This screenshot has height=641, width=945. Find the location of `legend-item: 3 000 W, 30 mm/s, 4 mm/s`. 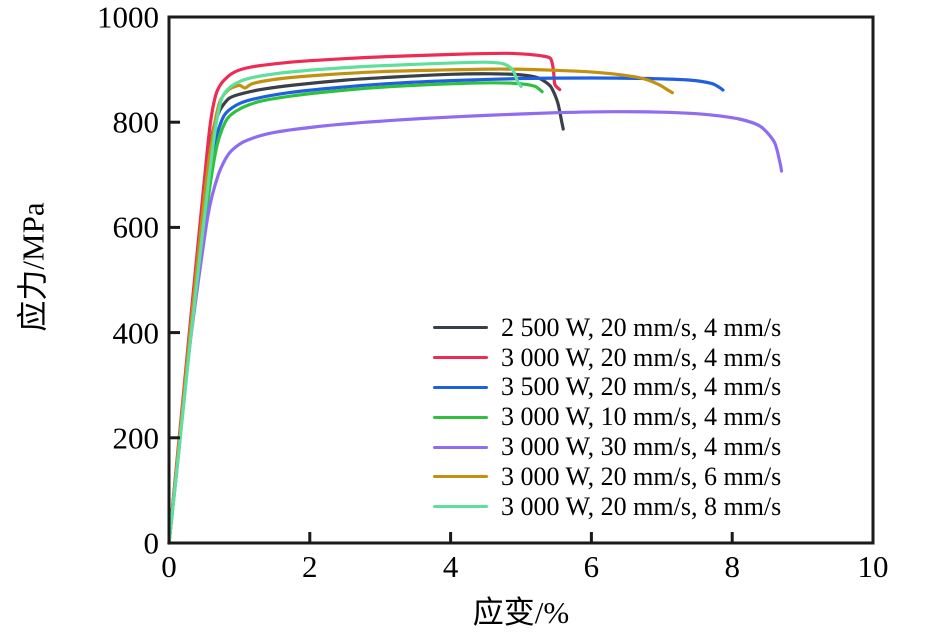

legend-item: 3 000 W, 30 mm/s, 4 mm/s is located at coordinates (607, 447).